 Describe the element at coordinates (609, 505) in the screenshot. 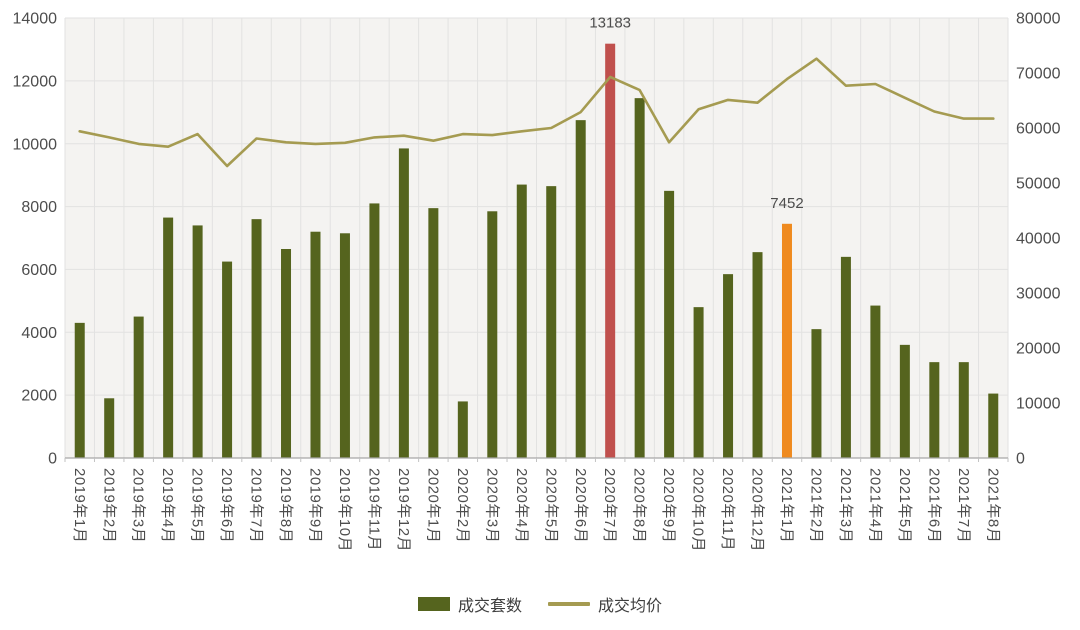

I see `x-axis-tick-label: 2020年7月` at that location.